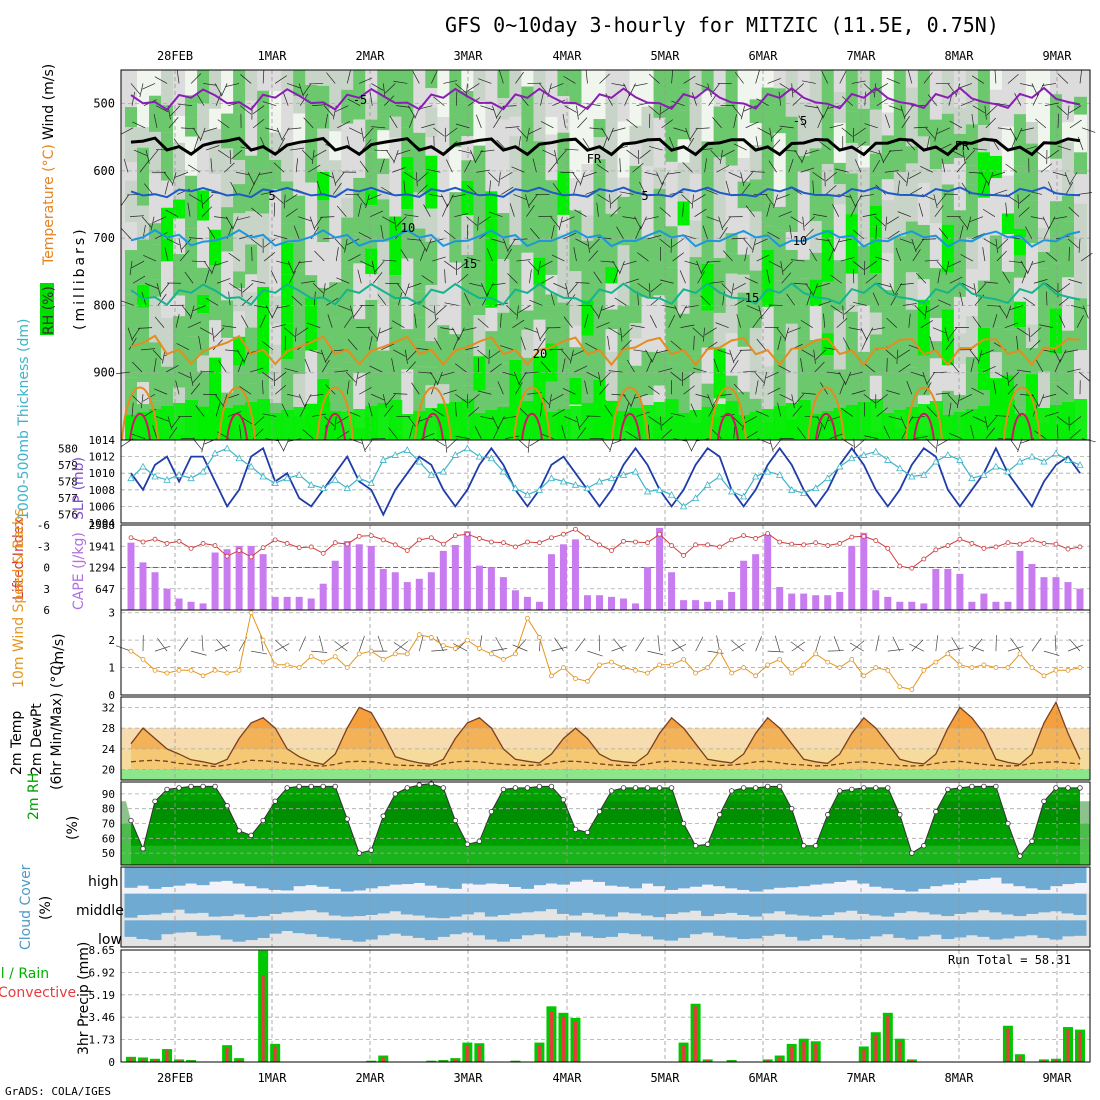 This screenshot has width=1100, height=1100. What do you see at coordinates (49, 102) in the screenshot?
I see `upper-wind-label: Wind (m/s)` at bounding box center [49, 102].